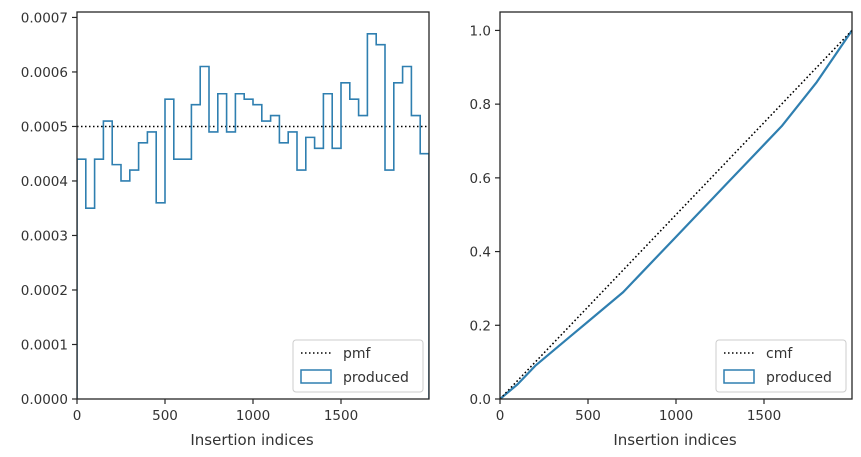 Image resolution: width=861 pixels, height=457 pixels. Describe the element at coordinates (215, 411) in the screenshot. I see `pmf-x-ticks: 0 500 1000 1500` at that location.